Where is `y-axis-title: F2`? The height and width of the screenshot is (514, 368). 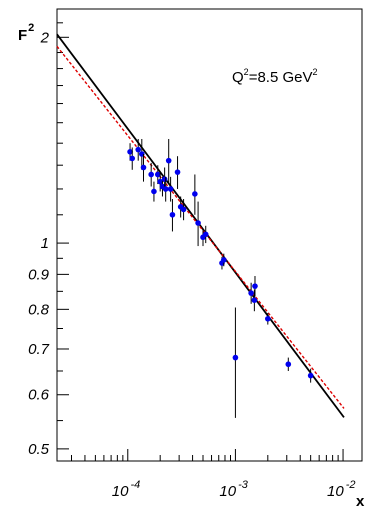 y-axis-title: F2 is located at coordinates (26, 33).